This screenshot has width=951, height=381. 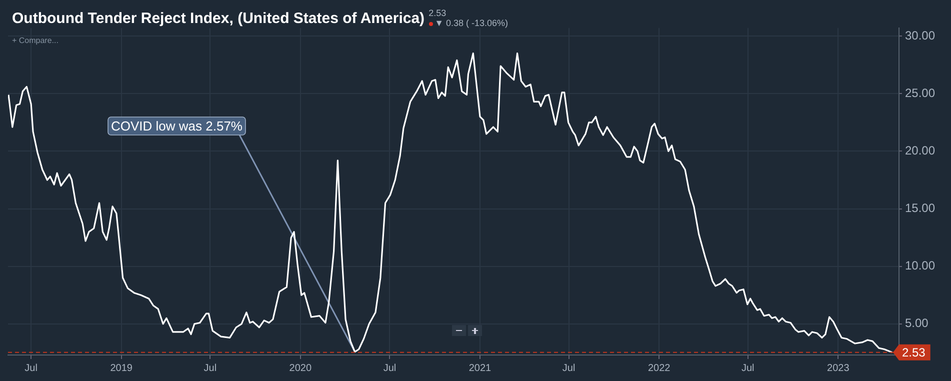 I want to click on chart-title: Outbound Tender Reject Index, (United States of America), so click(x=218, y=18).